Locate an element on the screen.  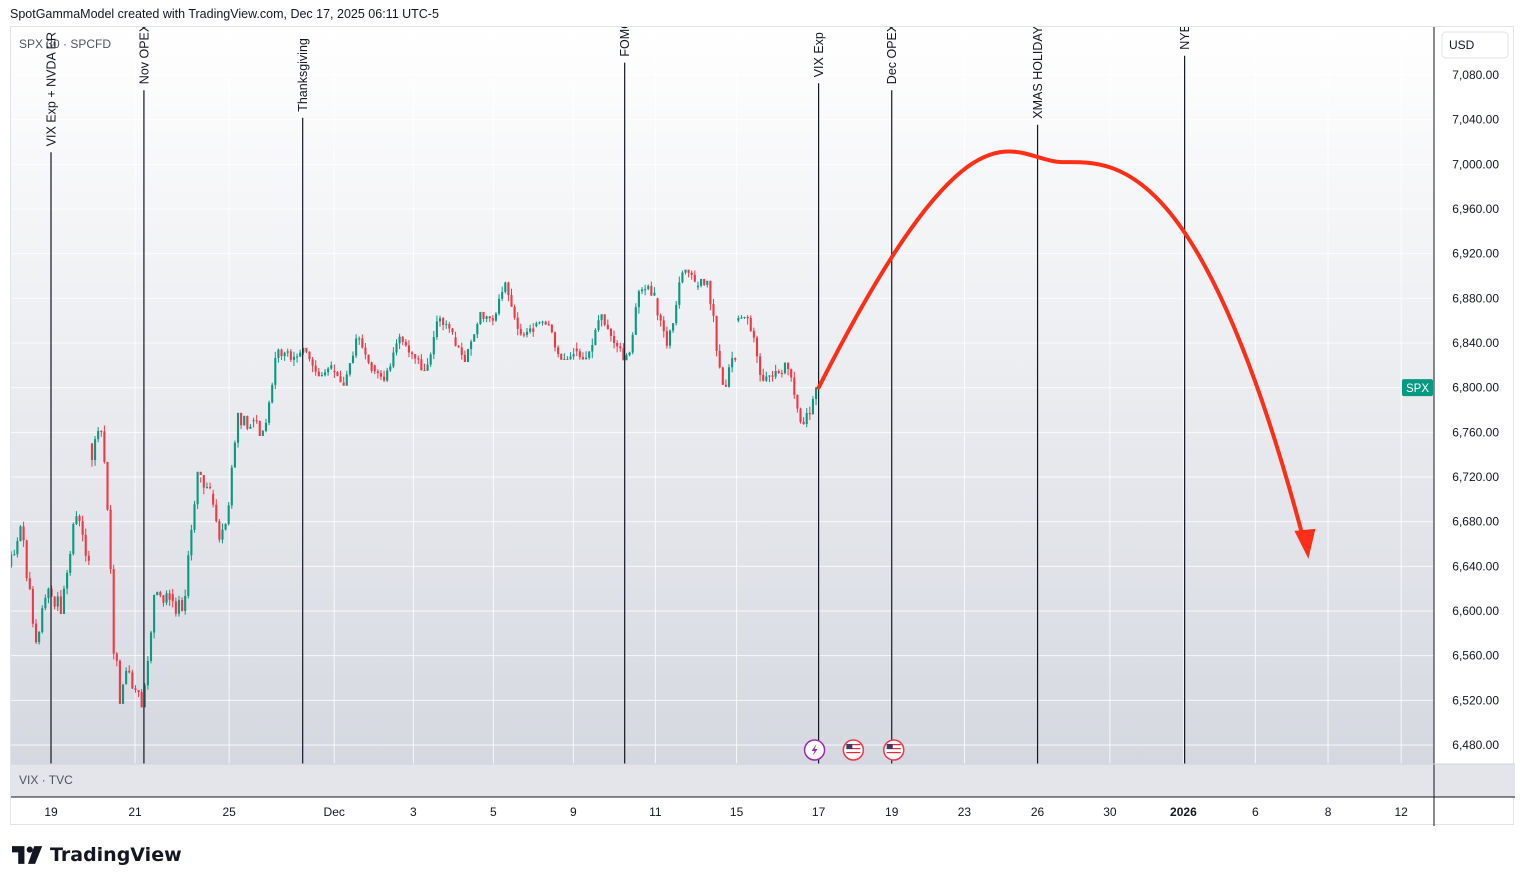
time-tick-label: 25 is located at coordinates (229, 812).